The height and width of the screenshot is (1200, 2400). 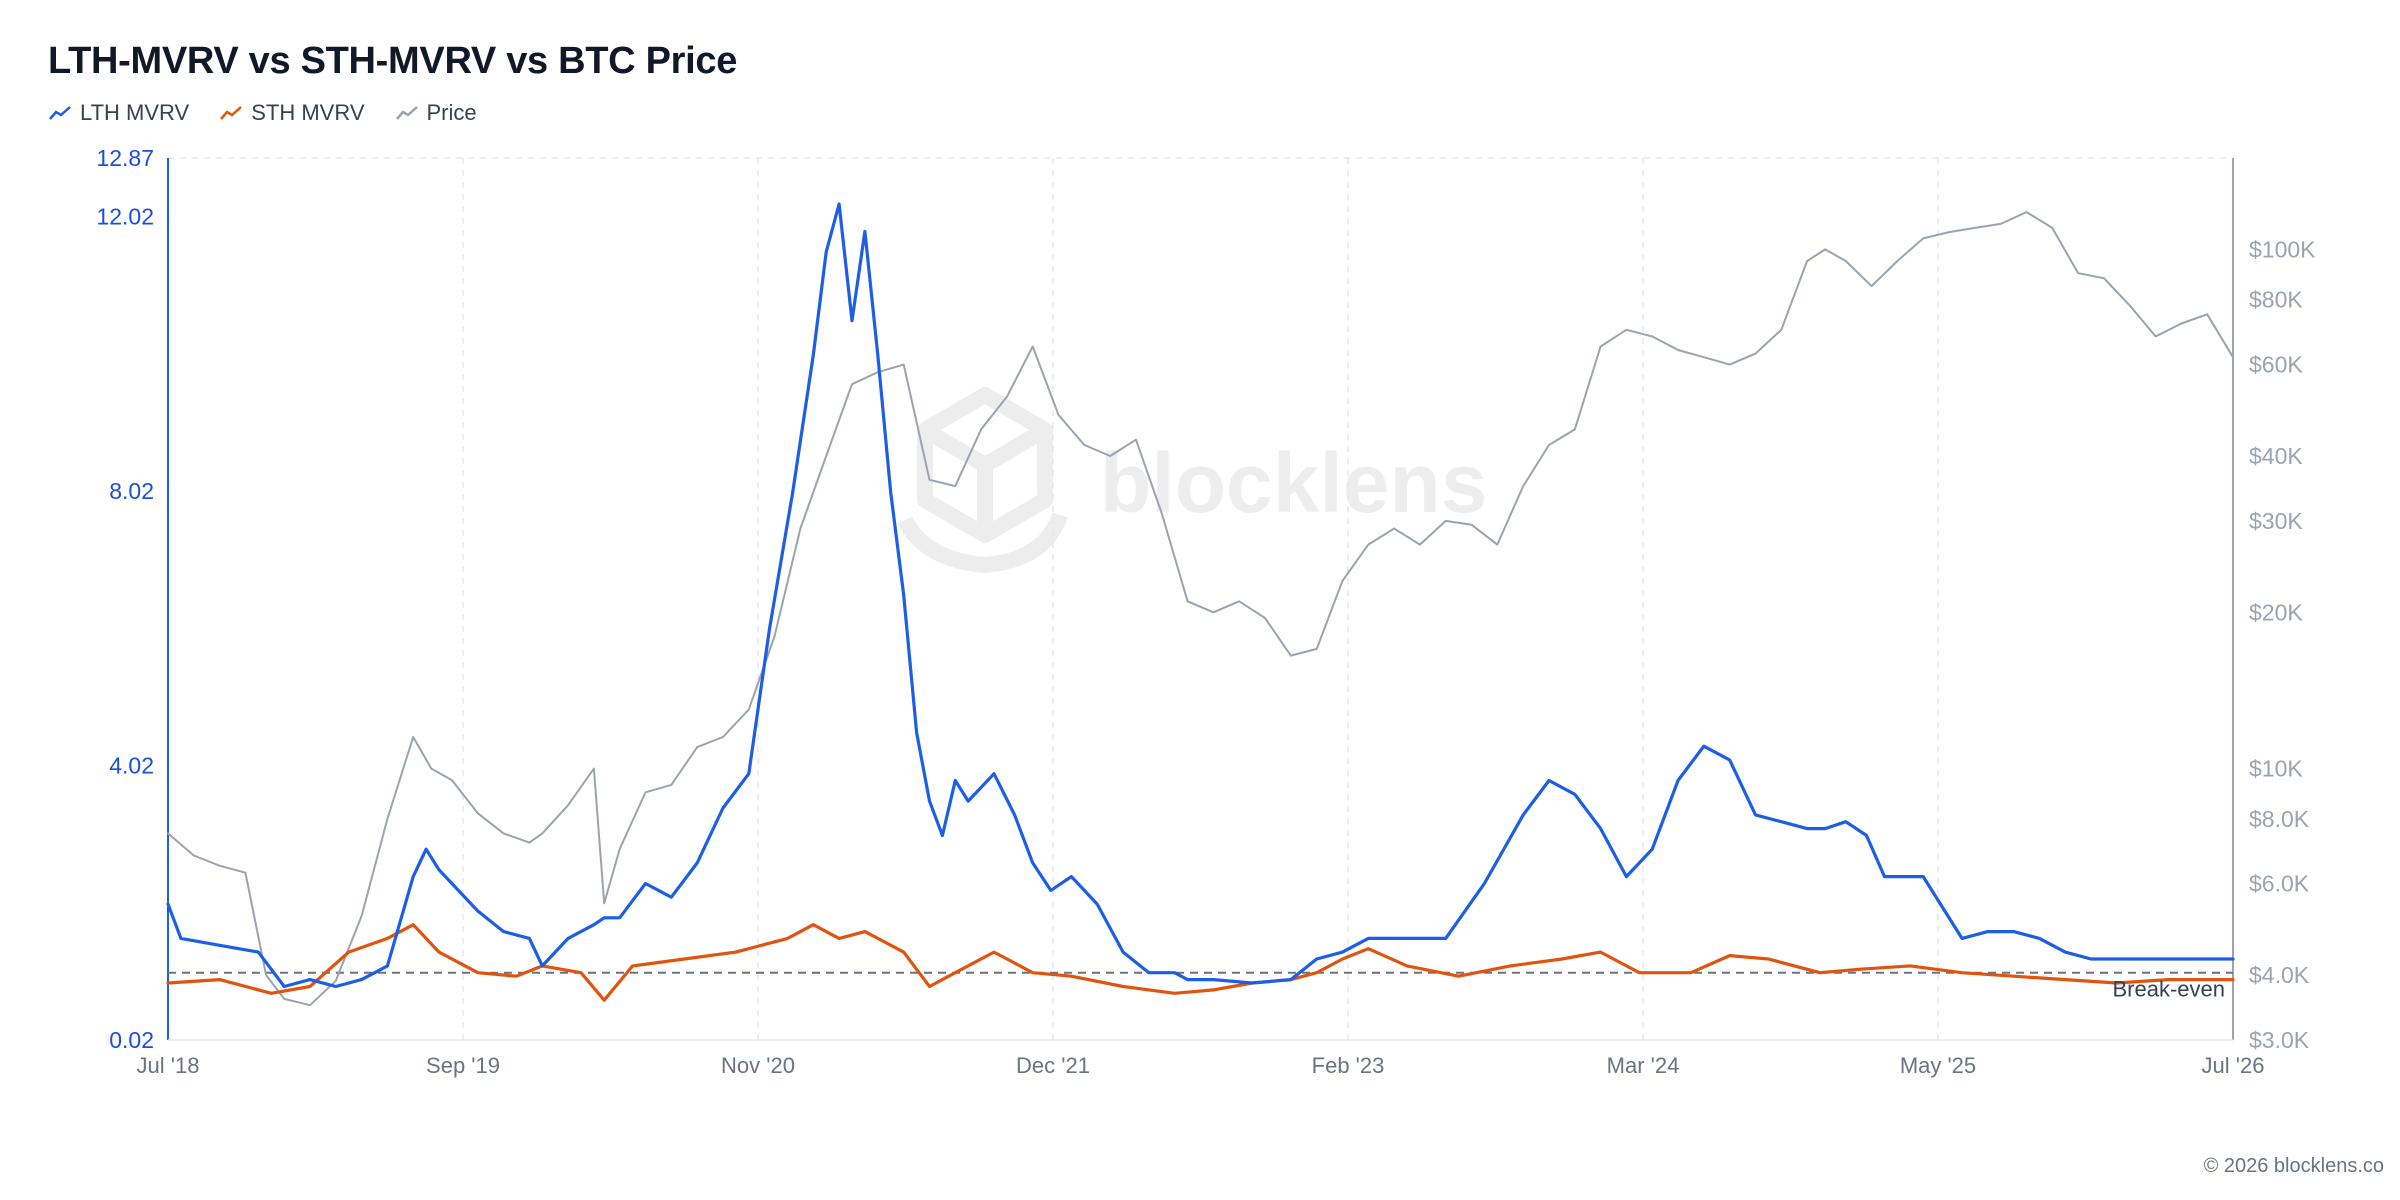 What do you see at coordinates (2168, 989) in the screenshot?
I see `break-even-label: Break-even` at bounding box center [2168, 989].